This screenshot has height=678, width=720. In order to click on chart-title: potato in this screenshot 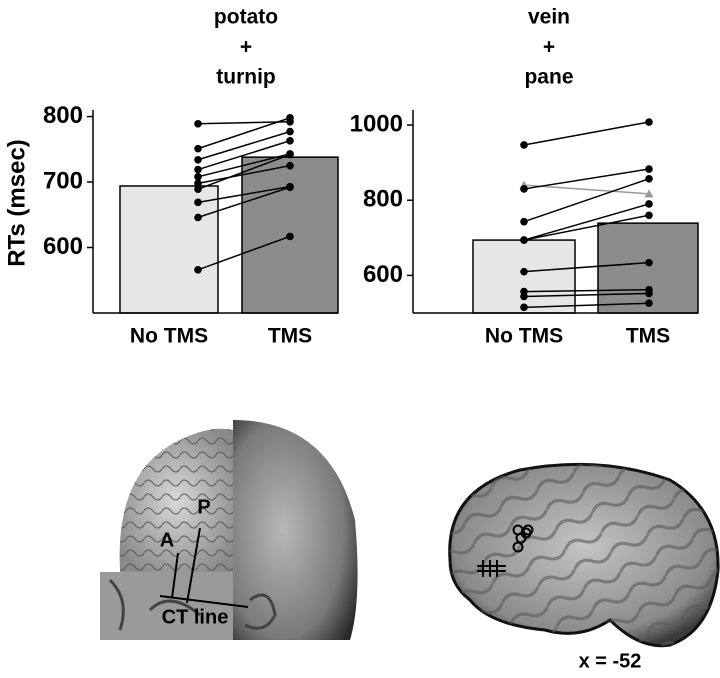, I will do `click(246, 17)`.